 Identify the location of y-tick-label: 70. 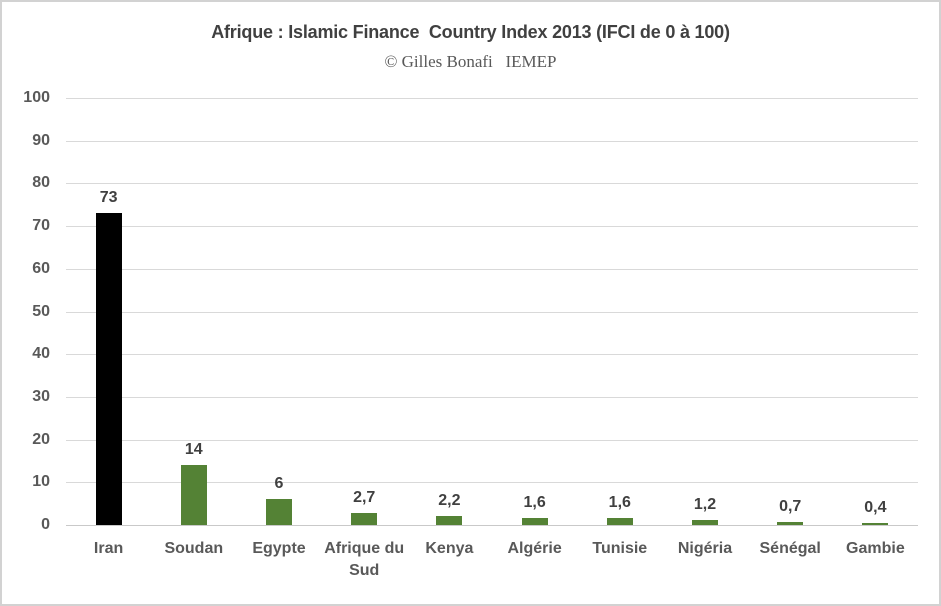
(41, 226).